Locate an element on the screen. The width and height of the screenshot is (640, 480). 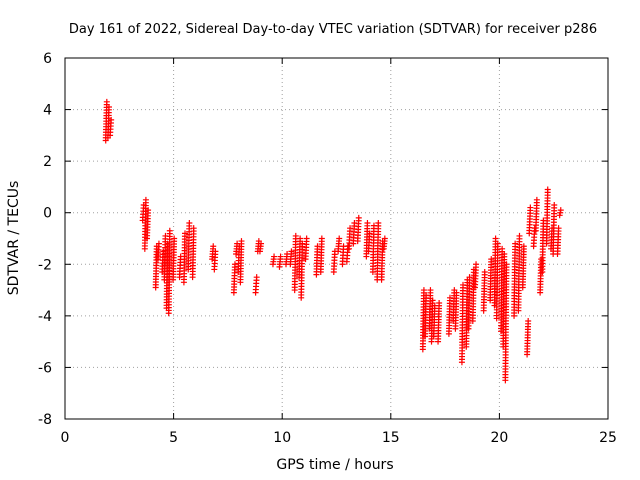
y-tick-label: -8 is located at coordinates (45, 420).